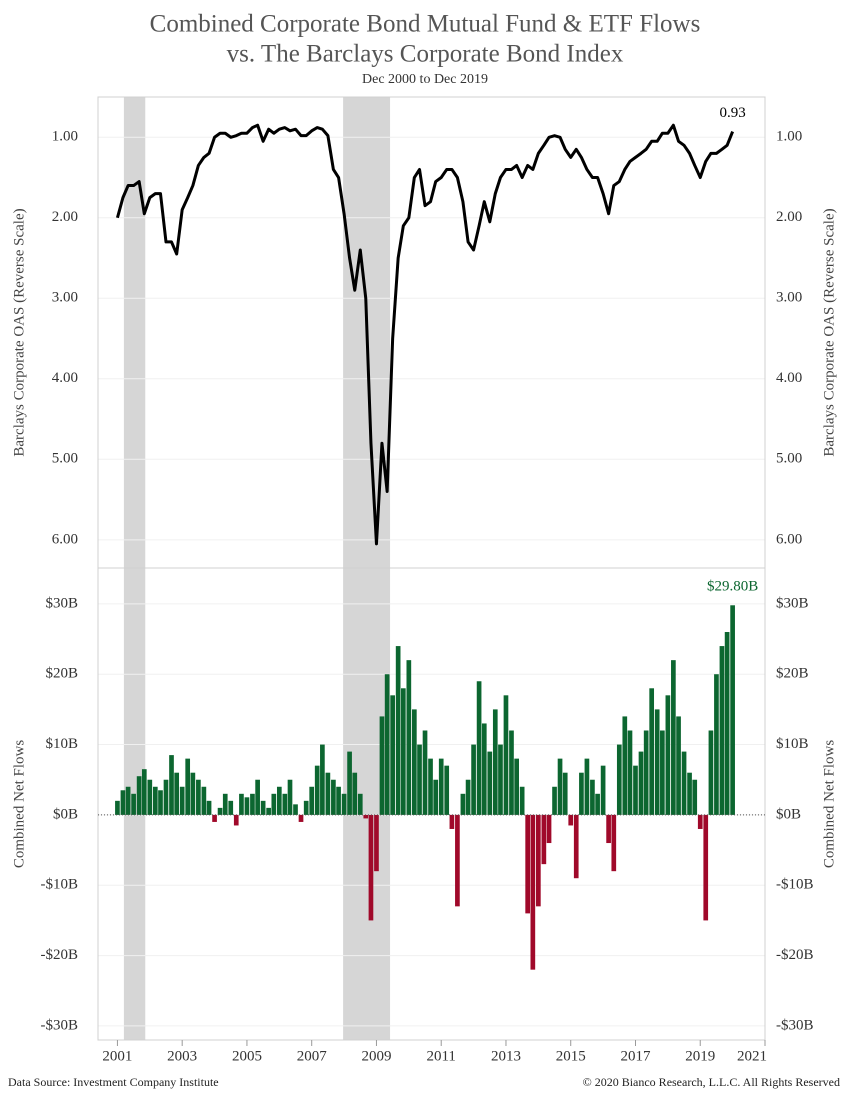 This screenshot has height=1100, width=850. I want to click on x-tick-label: 2009, so click(376, 1056).